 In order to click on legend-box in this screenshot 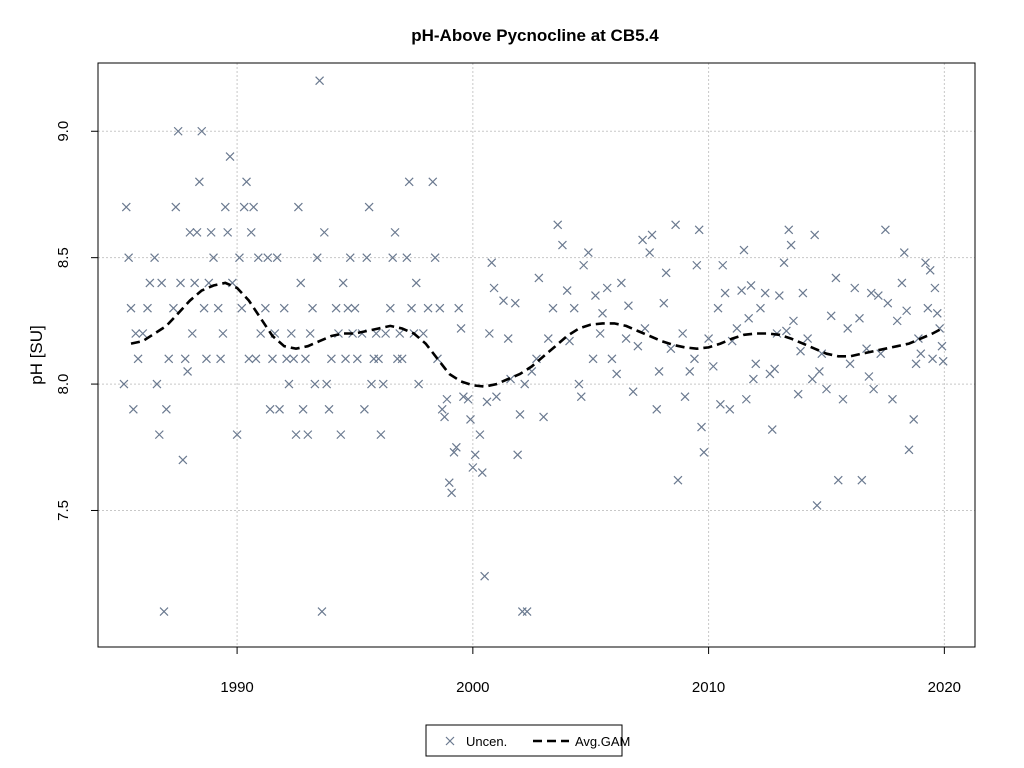, I will do `click(524, 740)`.